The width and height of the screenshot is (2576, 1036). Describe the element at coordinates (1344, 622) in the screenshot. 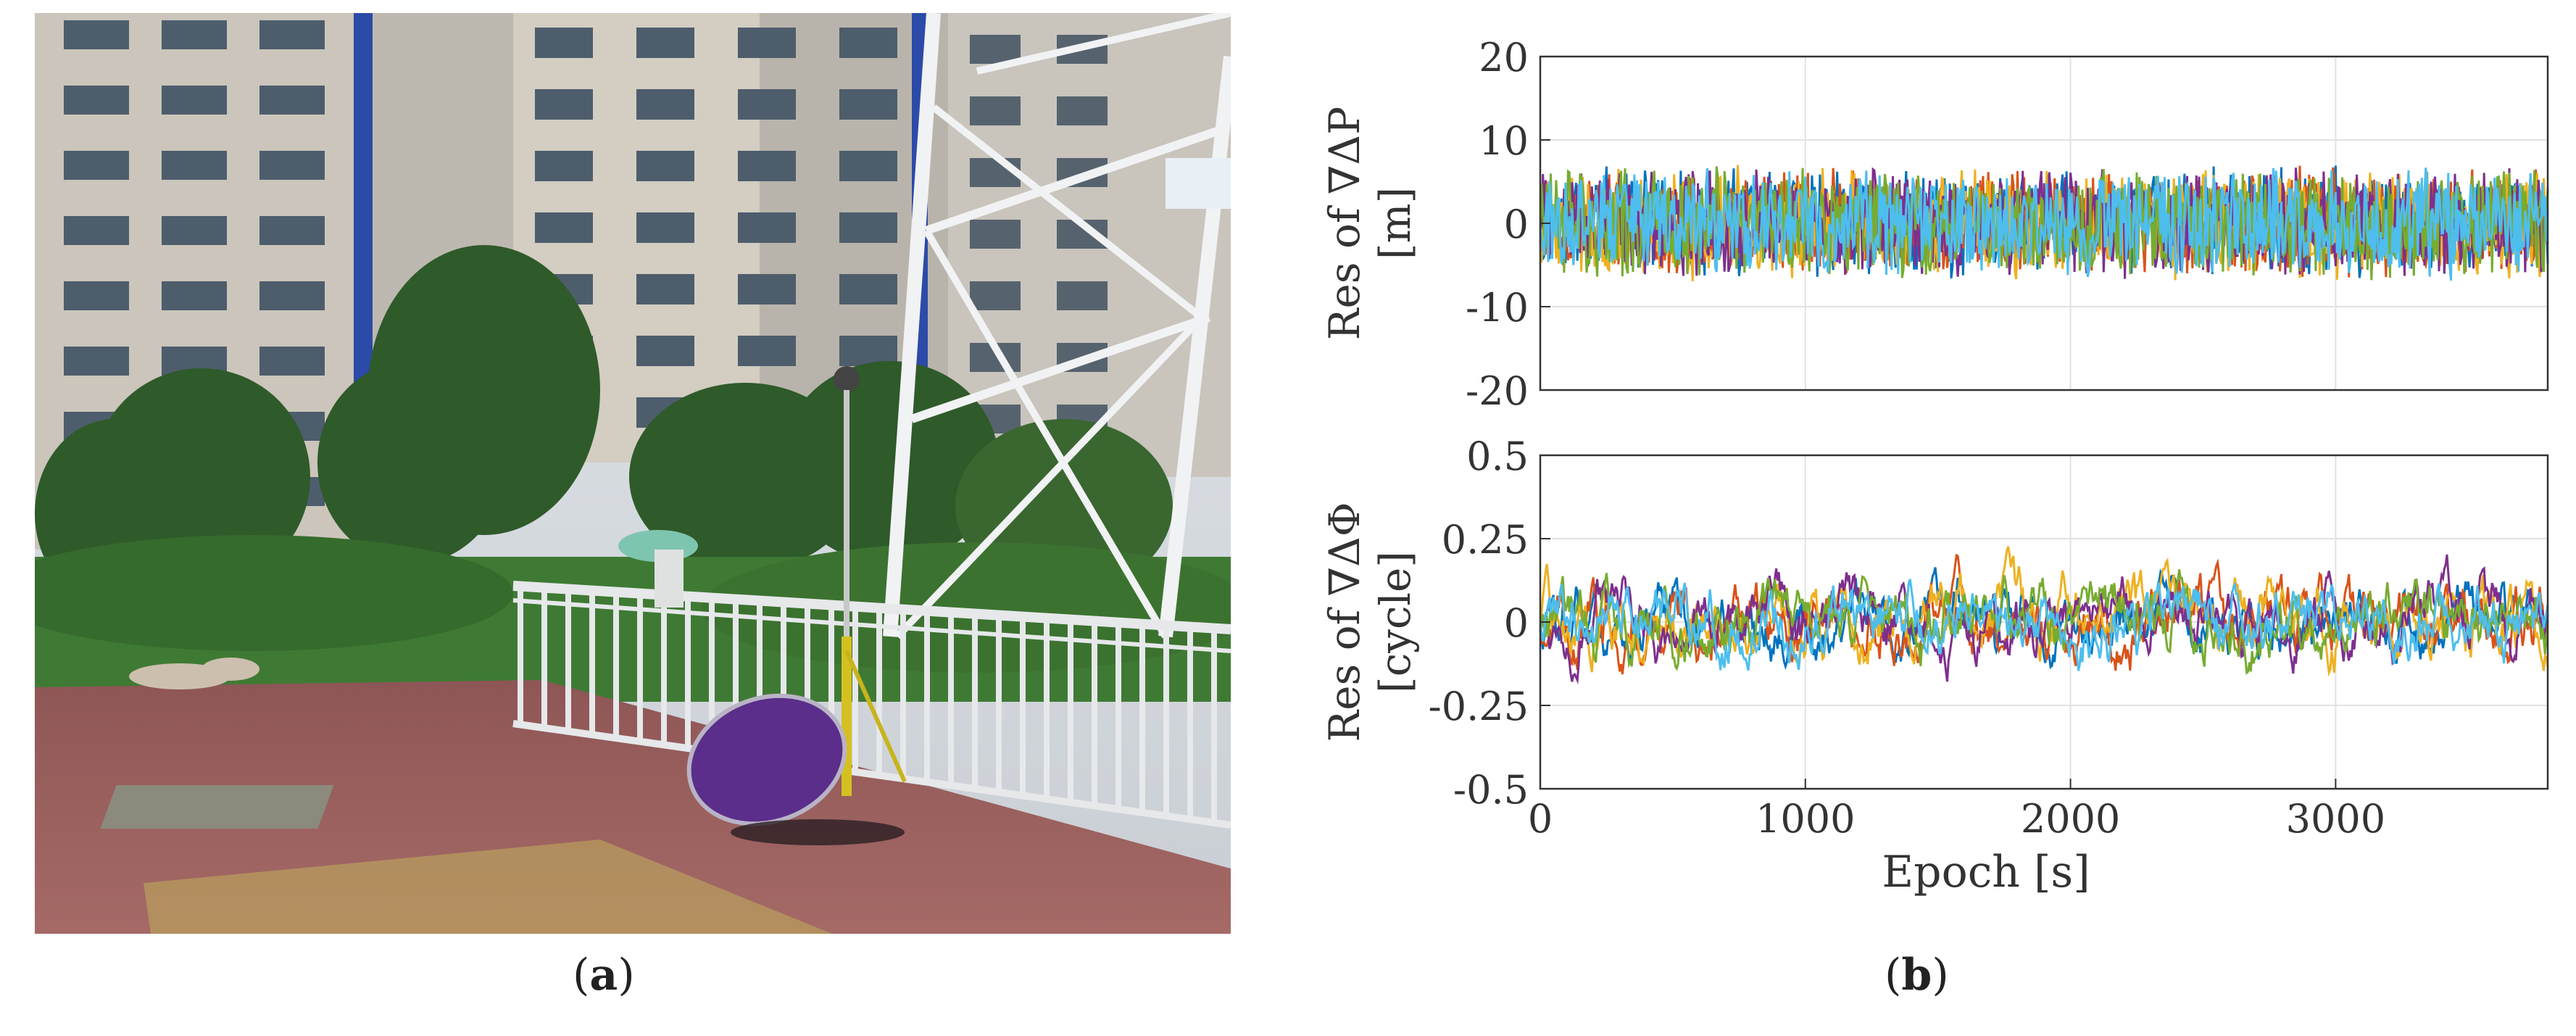

I see `y-axis-label: Res of ∇ΔΦ` at that location.